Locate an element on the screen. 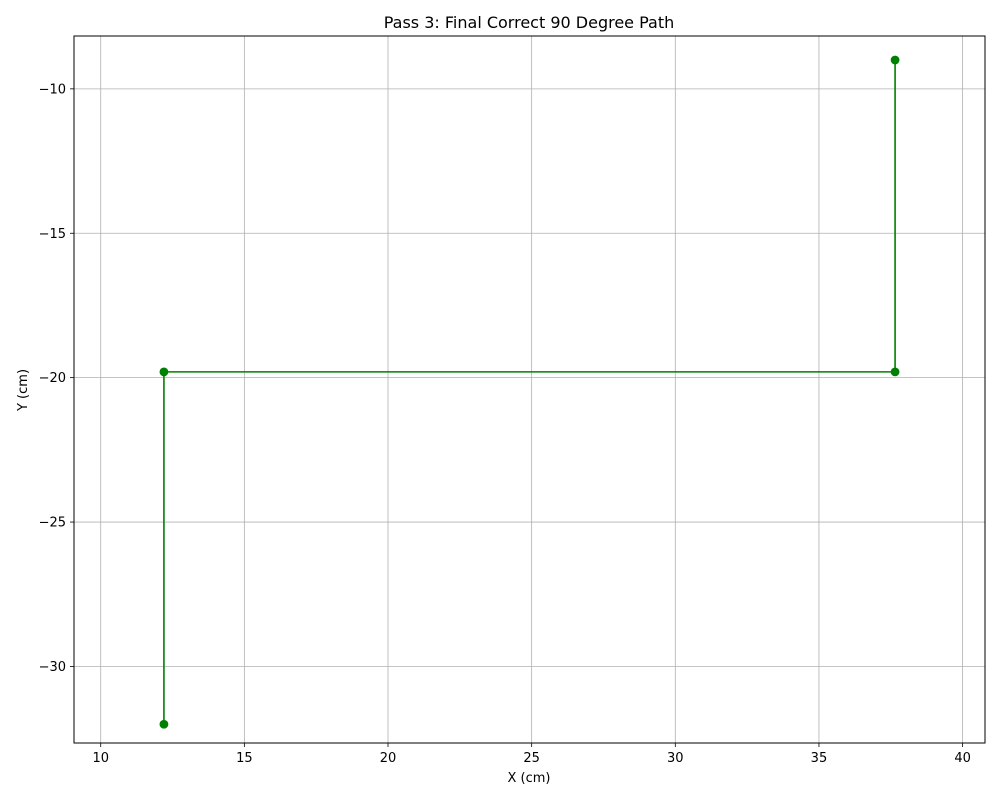 The image size is (1000, 800). chart-title: Pass 3: Final Correct 90 Degree Path is located at coordinates (529, 22).